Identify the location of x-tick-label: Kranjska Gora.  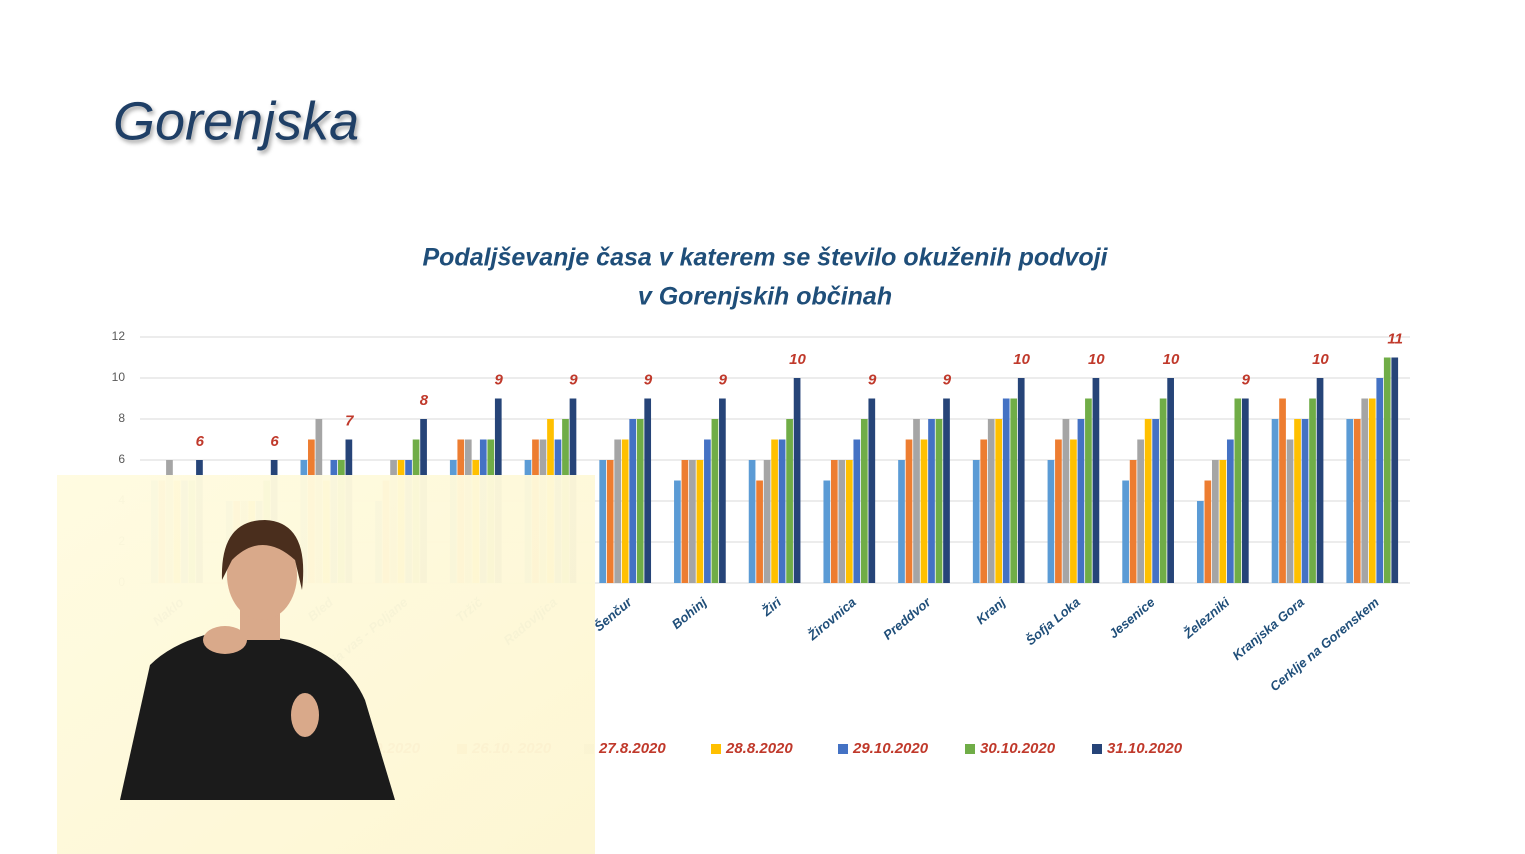
(1268, 628).